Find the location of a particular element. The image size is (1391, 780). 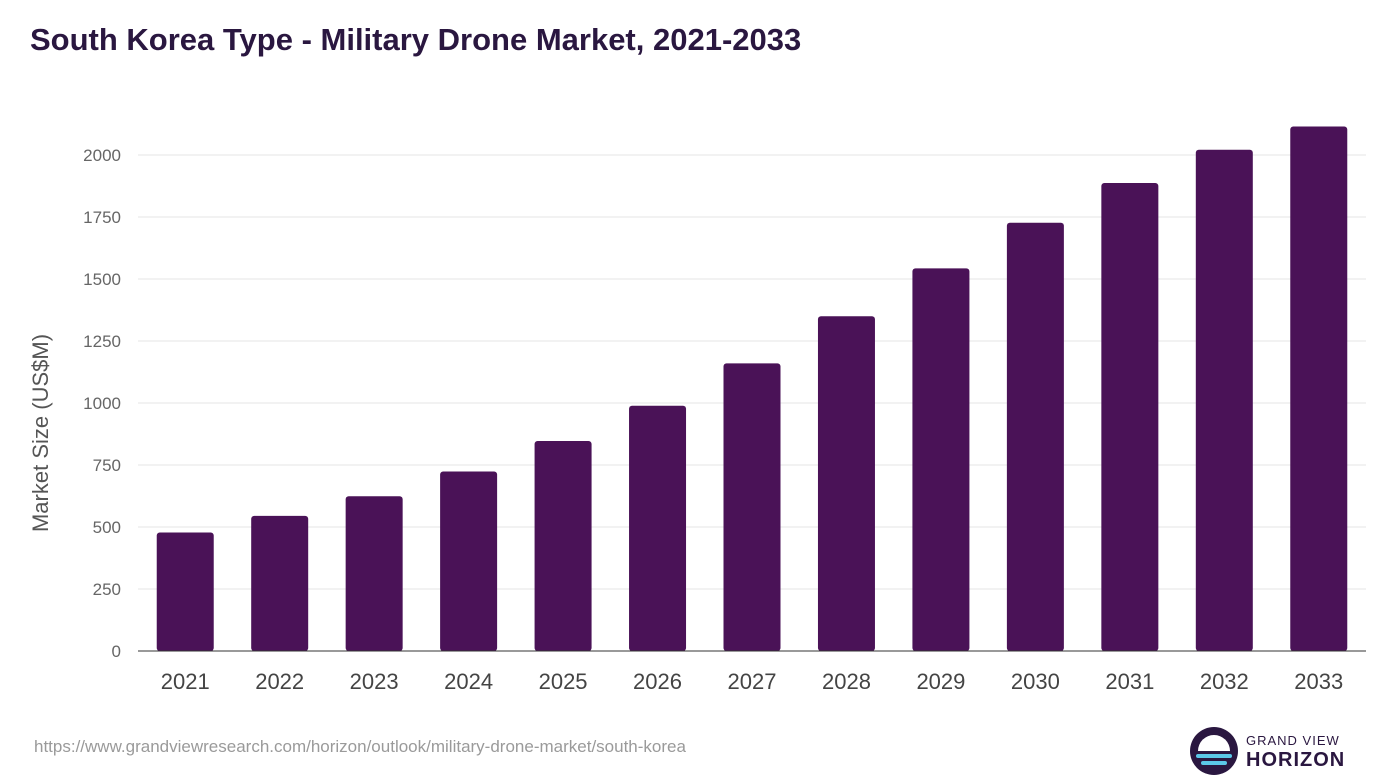

x-tick-label: 2026 is located at coordinates (657, 681).